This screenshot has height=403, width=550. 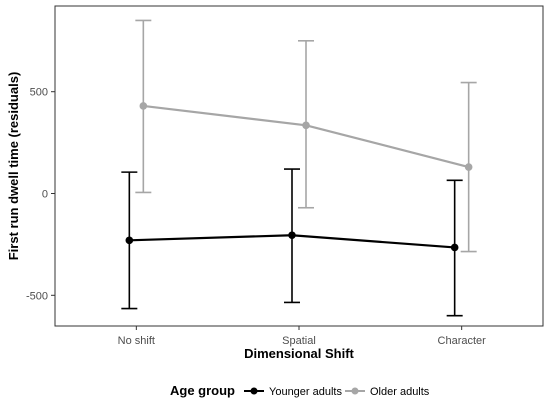 I want to click on x-axis: No shift Spatial Character, so click(x=302, y=336).